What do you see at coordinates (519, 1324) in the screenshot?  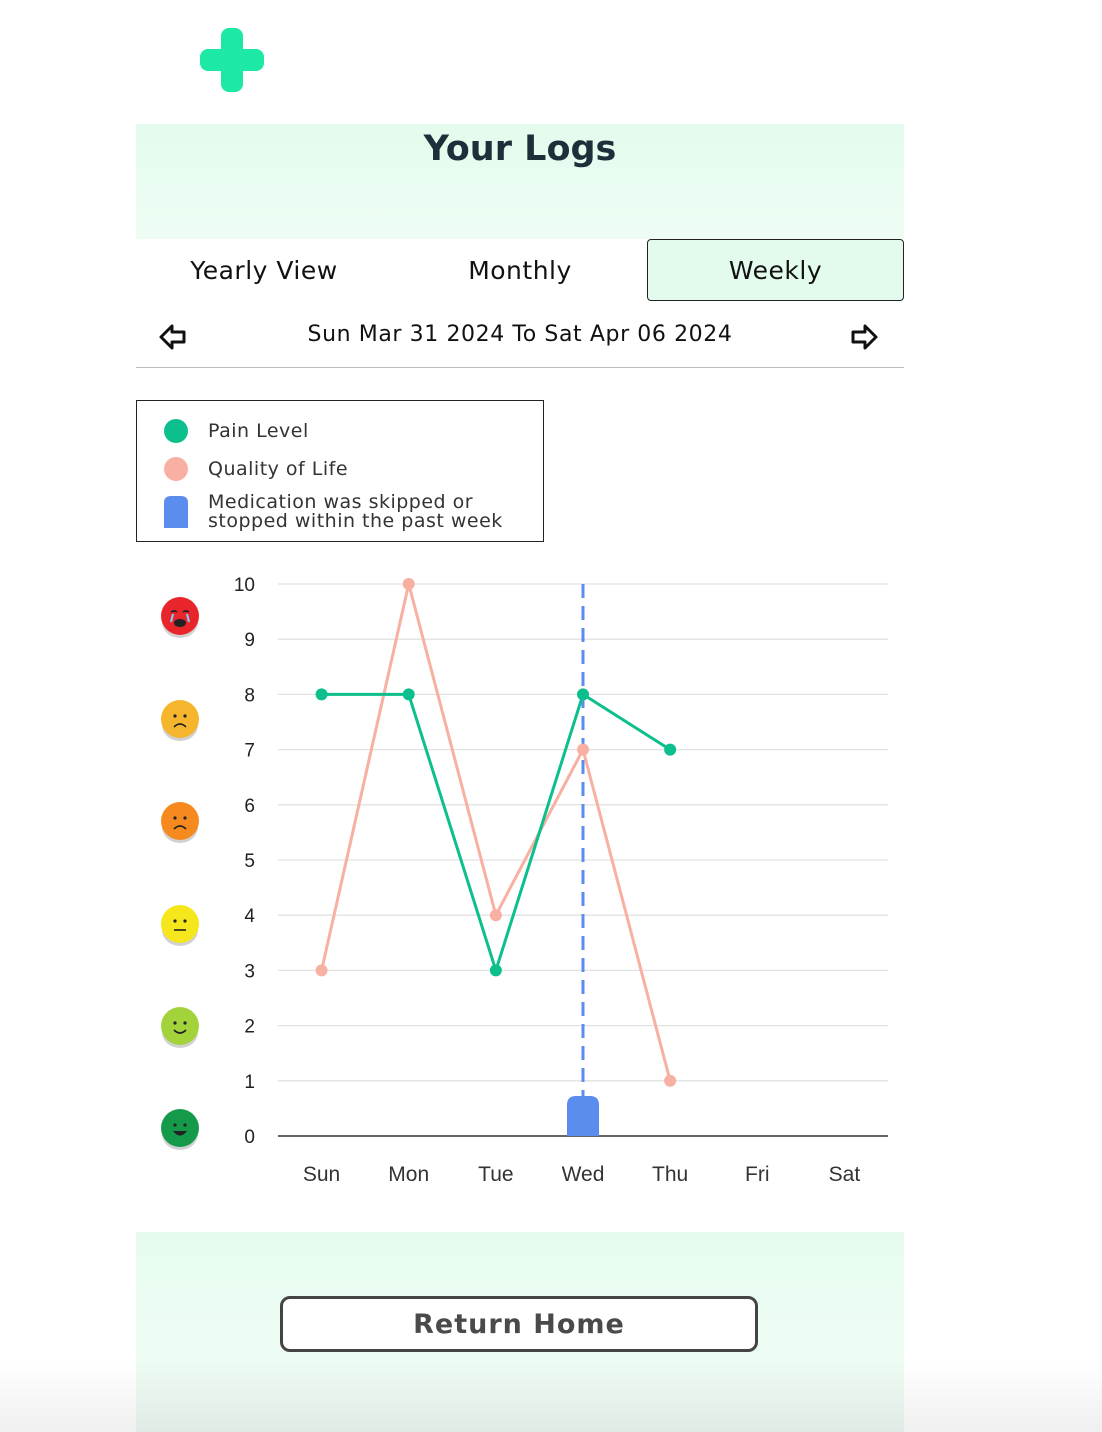 I see `return-home-button: Return Home` at bounding box center [519, 1324].